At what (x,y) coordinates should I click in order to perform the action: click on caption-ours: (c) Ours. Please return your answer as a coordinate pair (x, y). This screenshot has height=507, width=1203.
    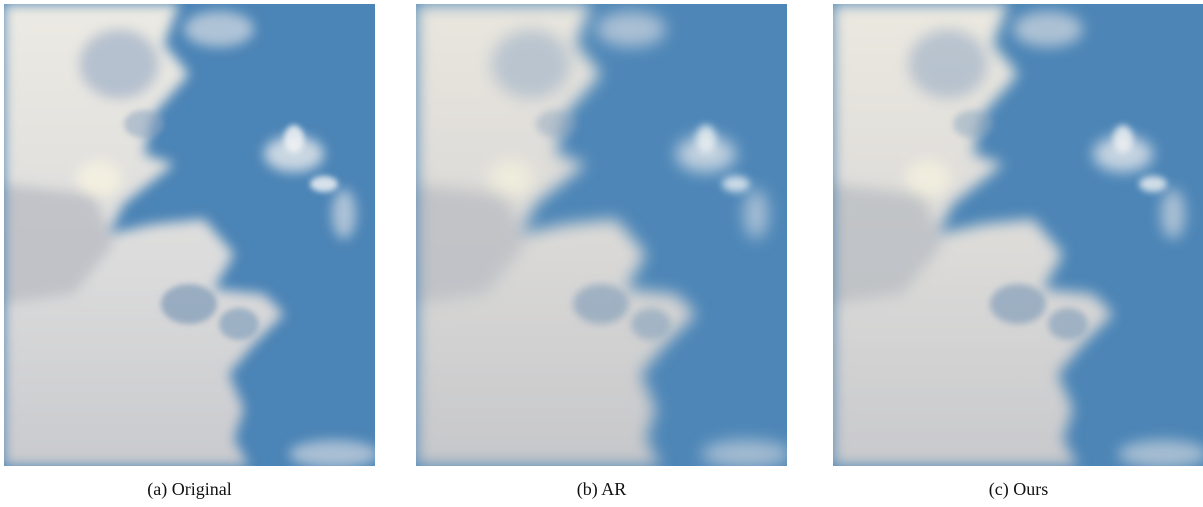
    Looking at the image, I should click on (1018, 489).